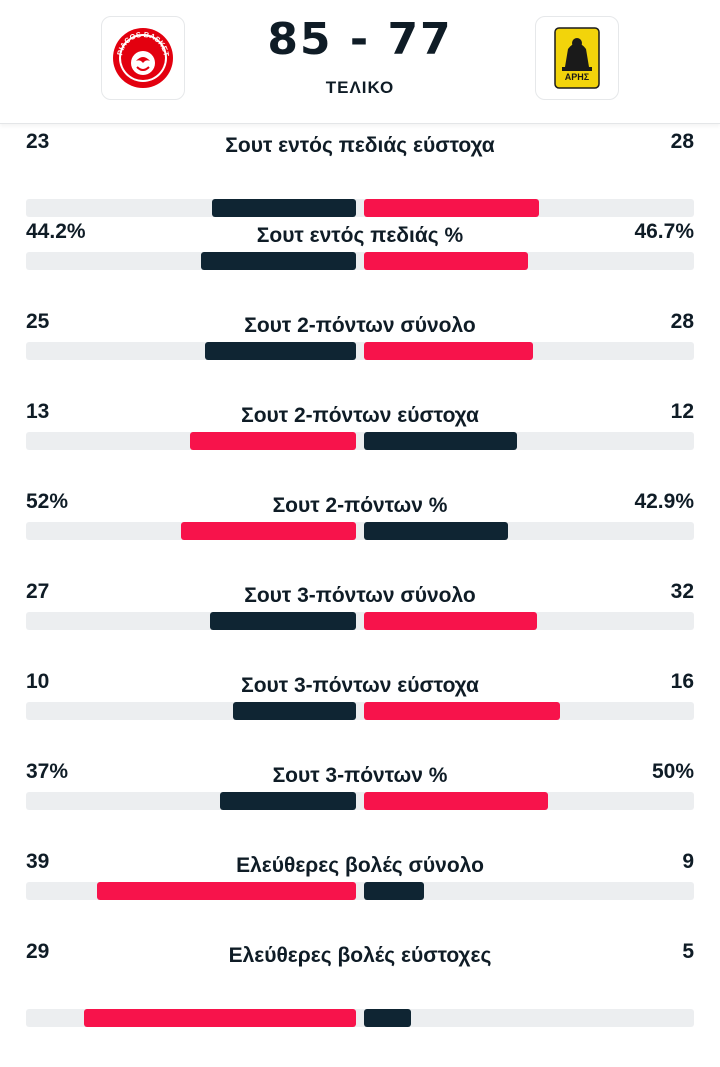 This screenshot has width=720, height=1067. I want to click on svg-text: ΑΡΗΣ, so click(577, 77).